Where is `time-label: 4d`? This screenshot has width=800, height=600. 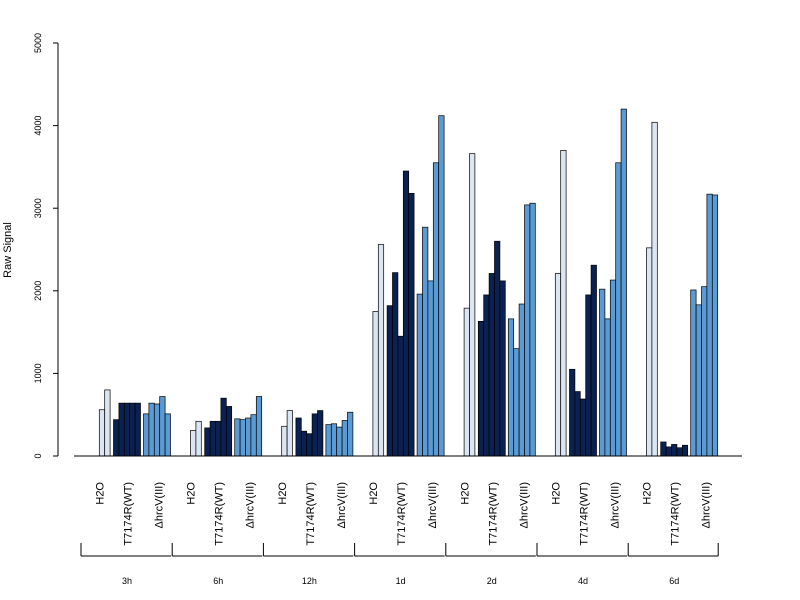
time-label: 4d is located at coordinates (583, 581).